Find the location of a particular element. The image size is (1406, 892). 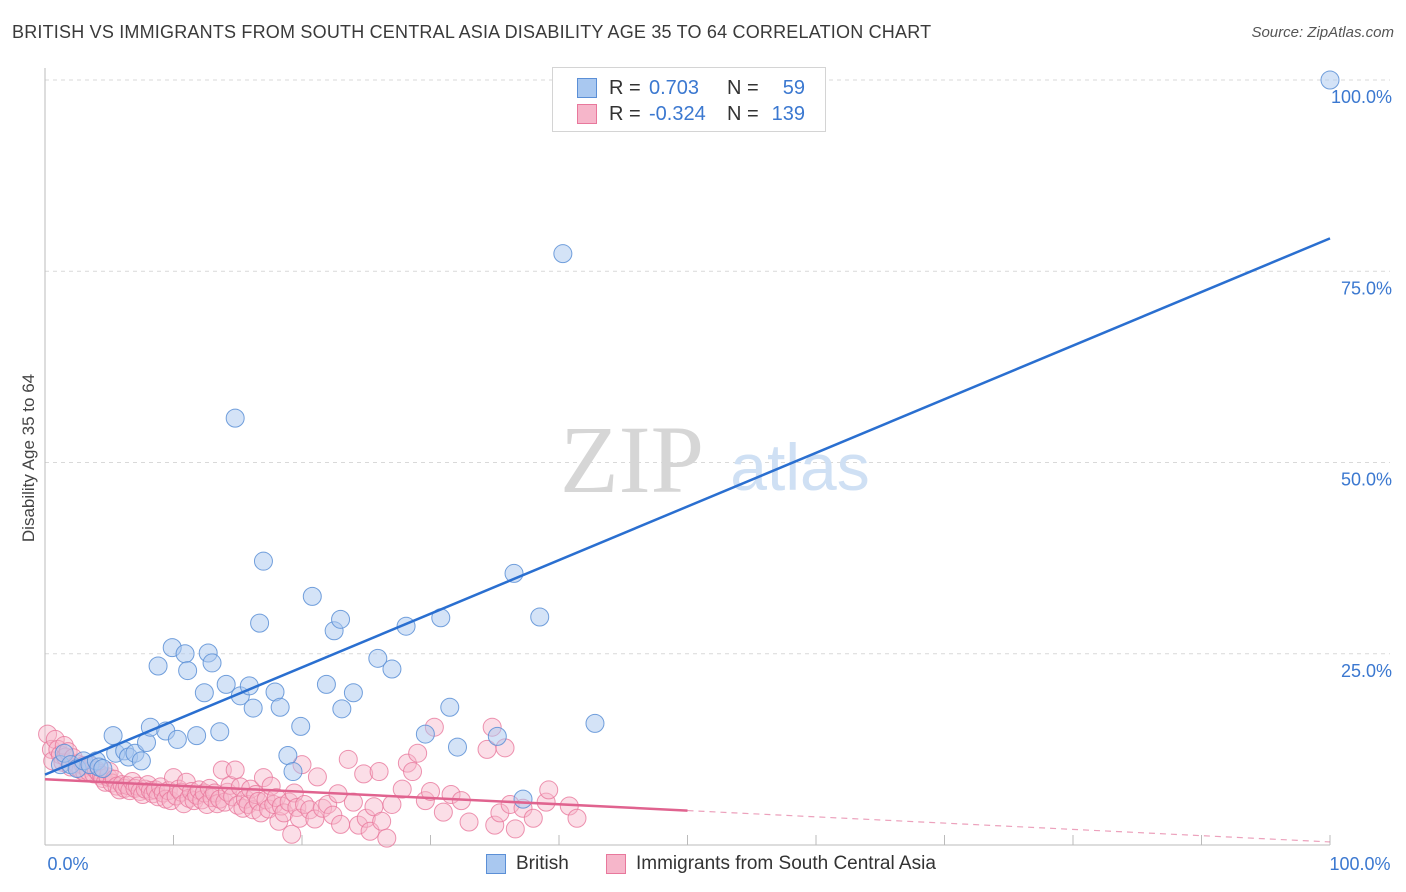

bottom-legend-british-label: British is located at coordinates (542, 863).